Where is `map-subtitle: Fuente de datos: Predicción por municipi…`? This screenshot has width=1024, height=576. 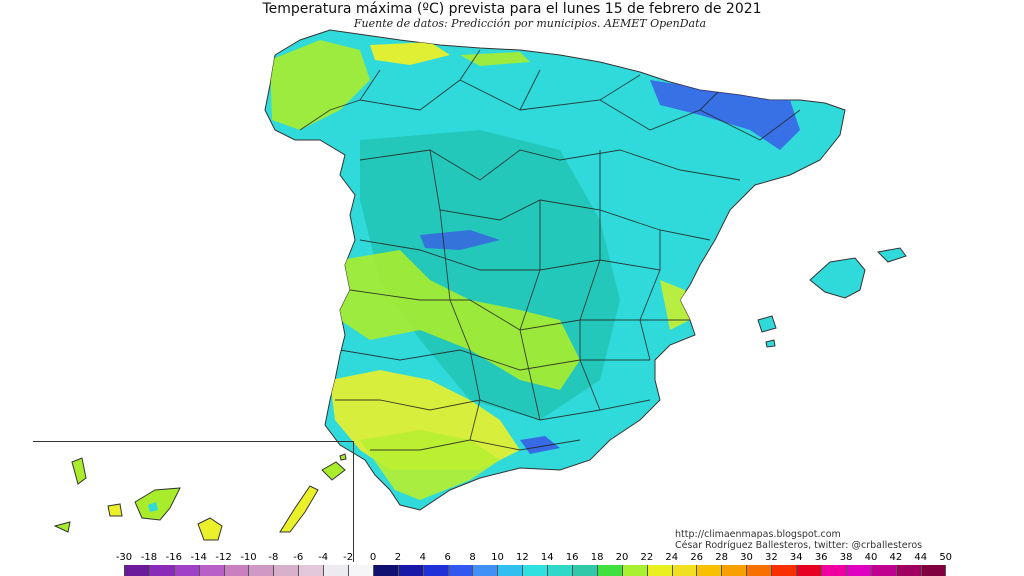
map-subtitle: Fuente de datos: Predicción por municipi… is located at coordinates (530, 23).